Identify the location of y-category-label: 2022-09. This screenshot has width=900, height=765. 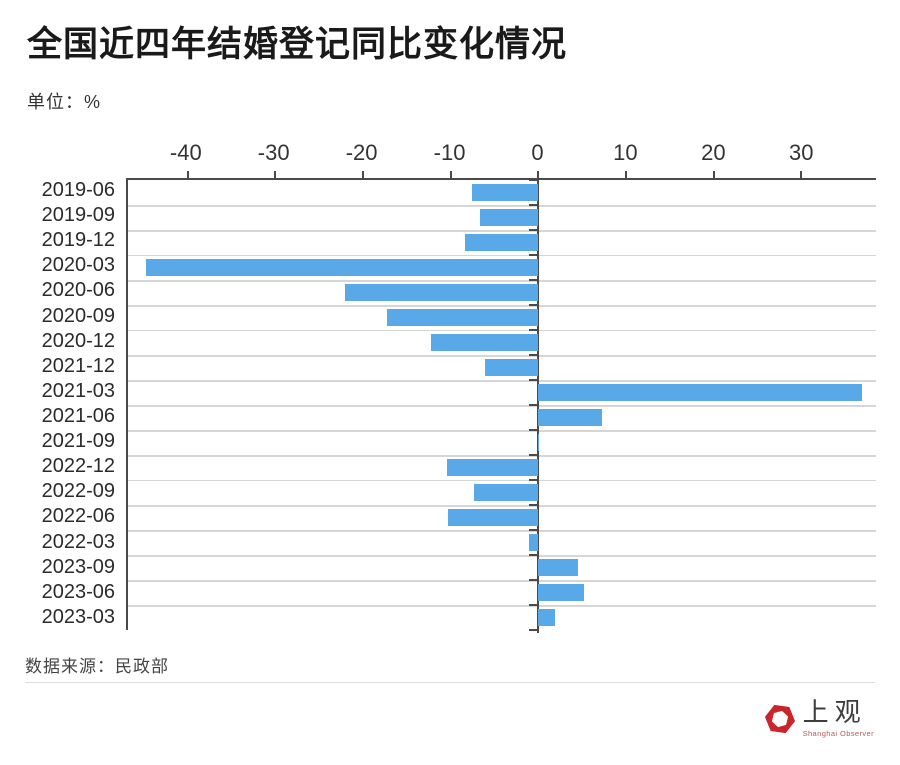
(78, 491).